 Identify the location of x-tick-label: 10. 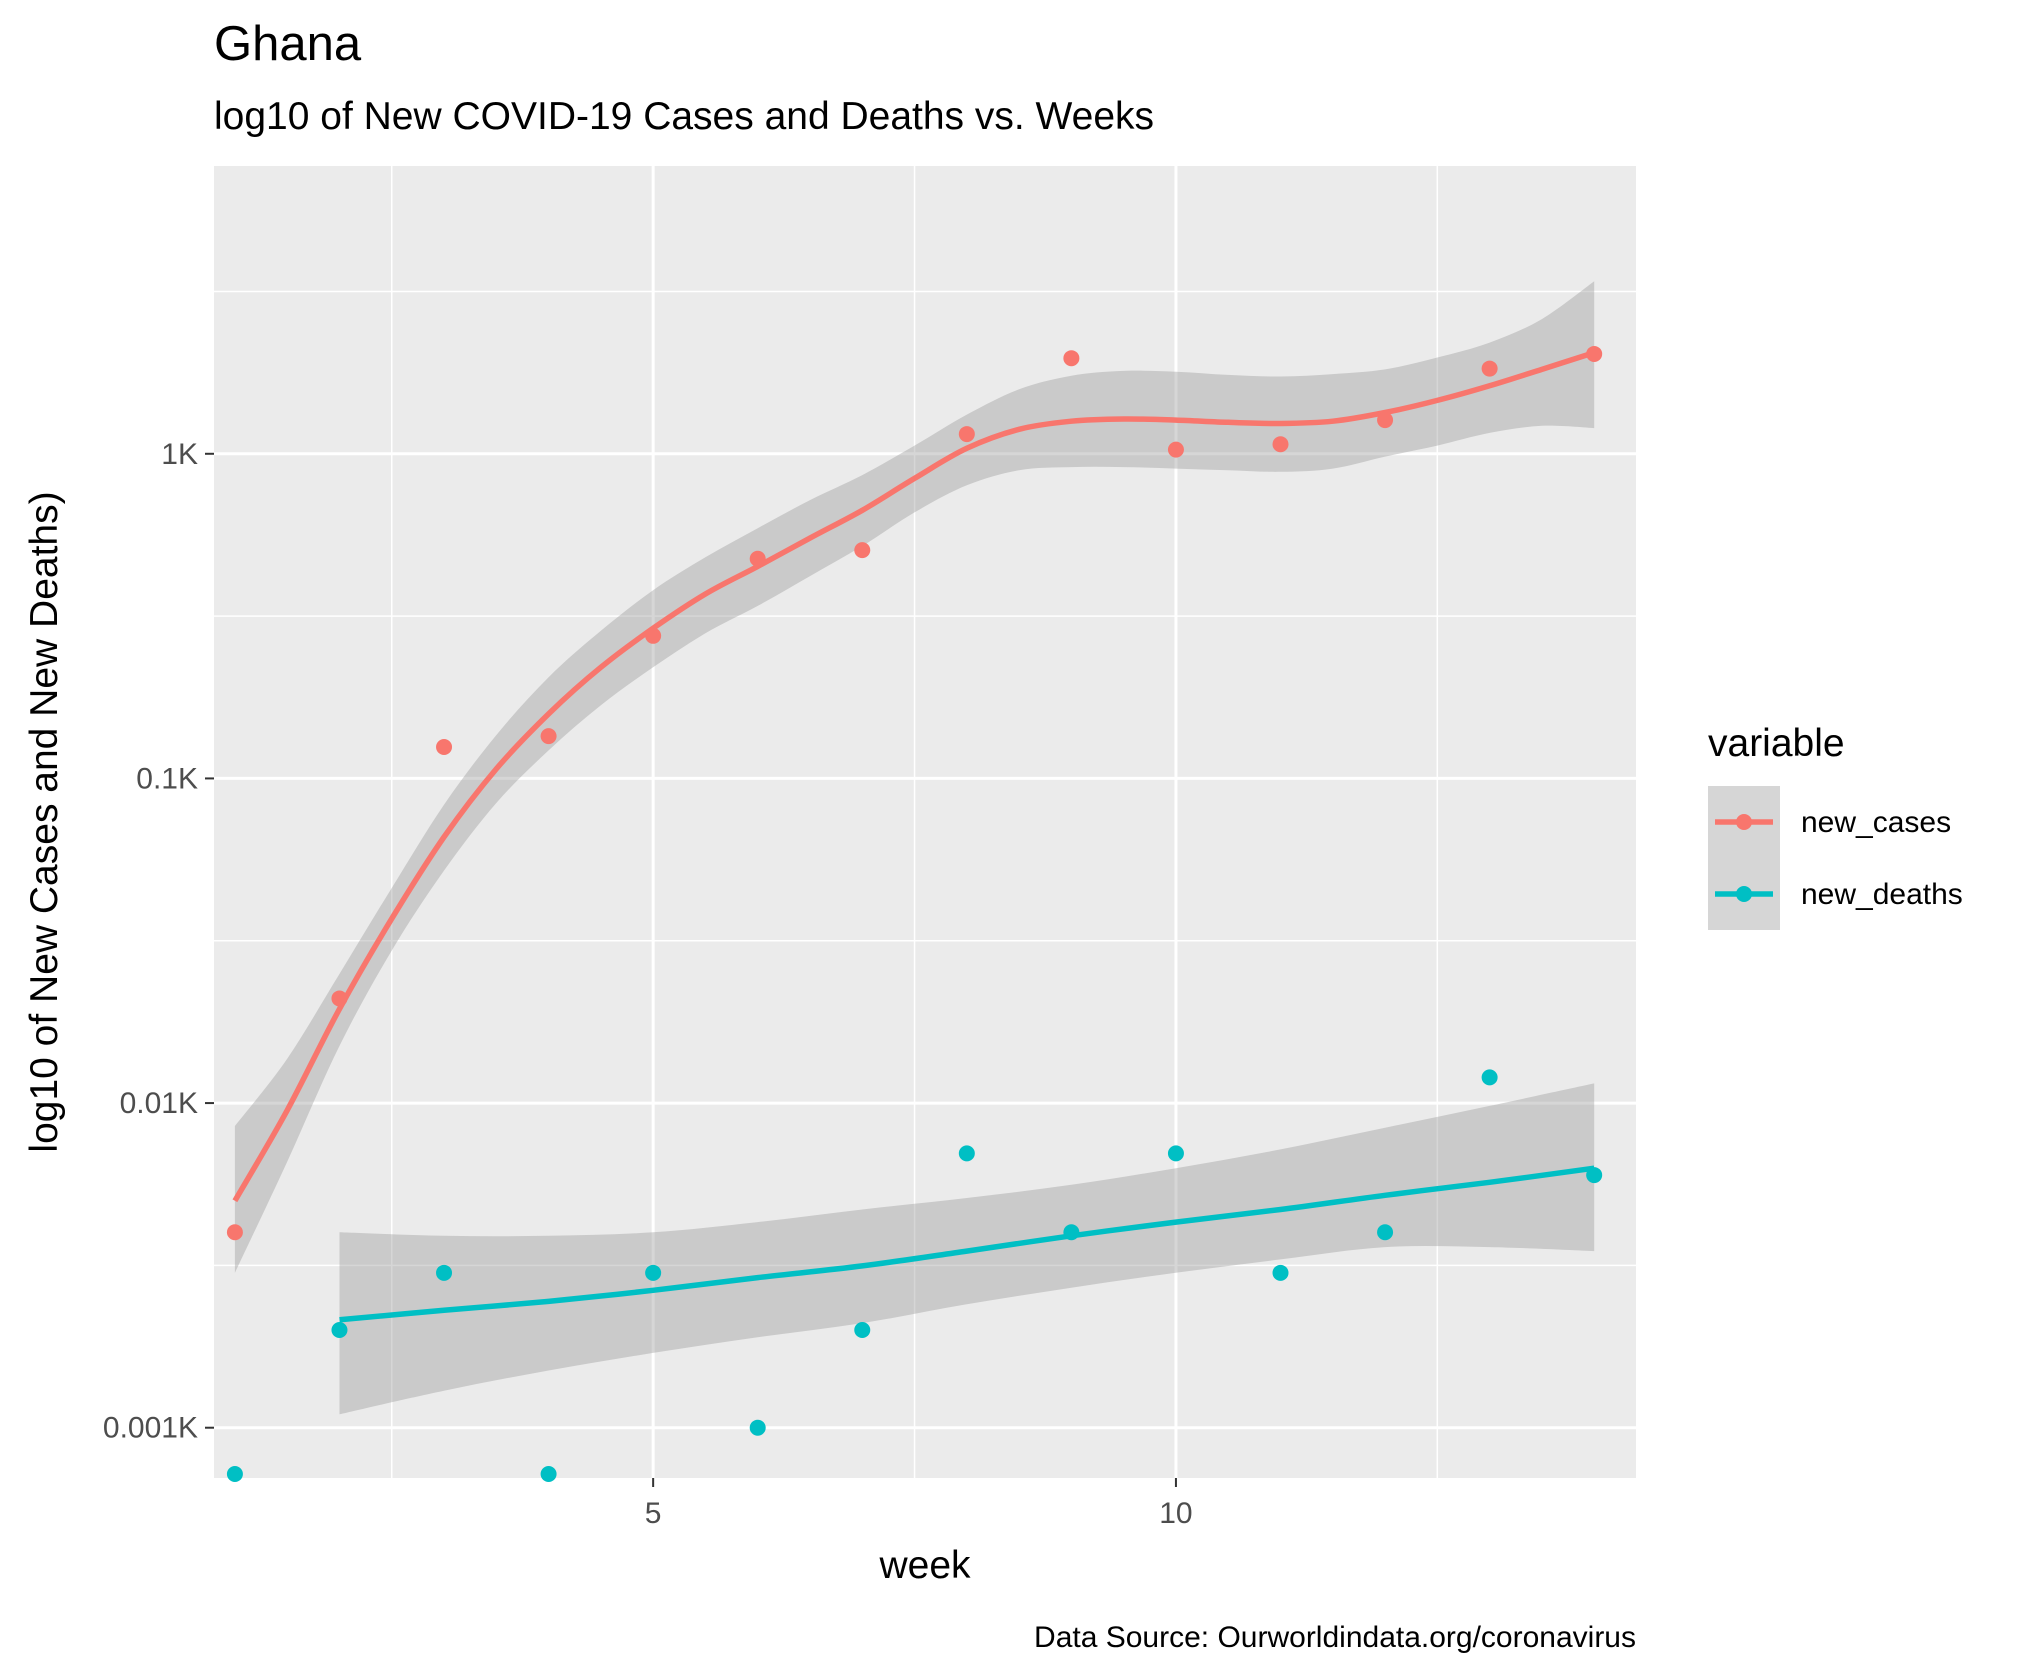
(1175, 1513).